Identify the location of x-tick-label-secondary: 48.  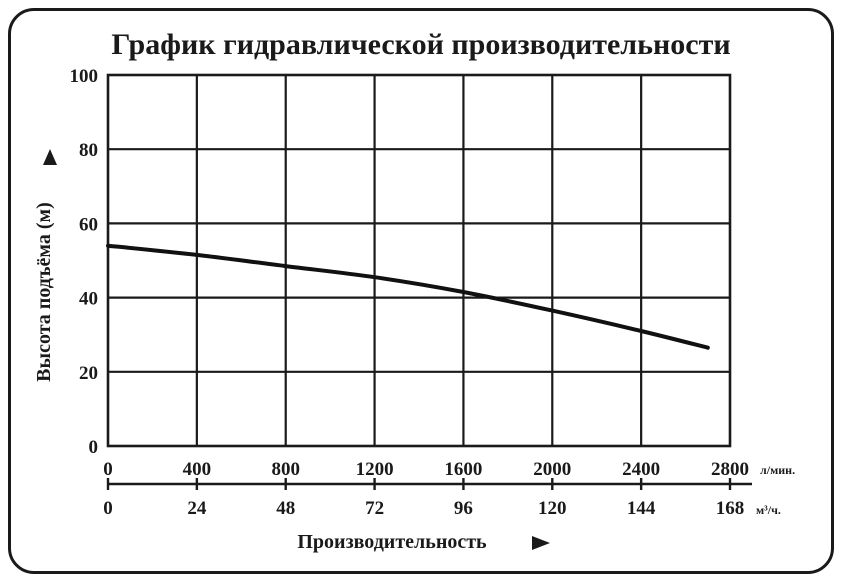
(285, 508).